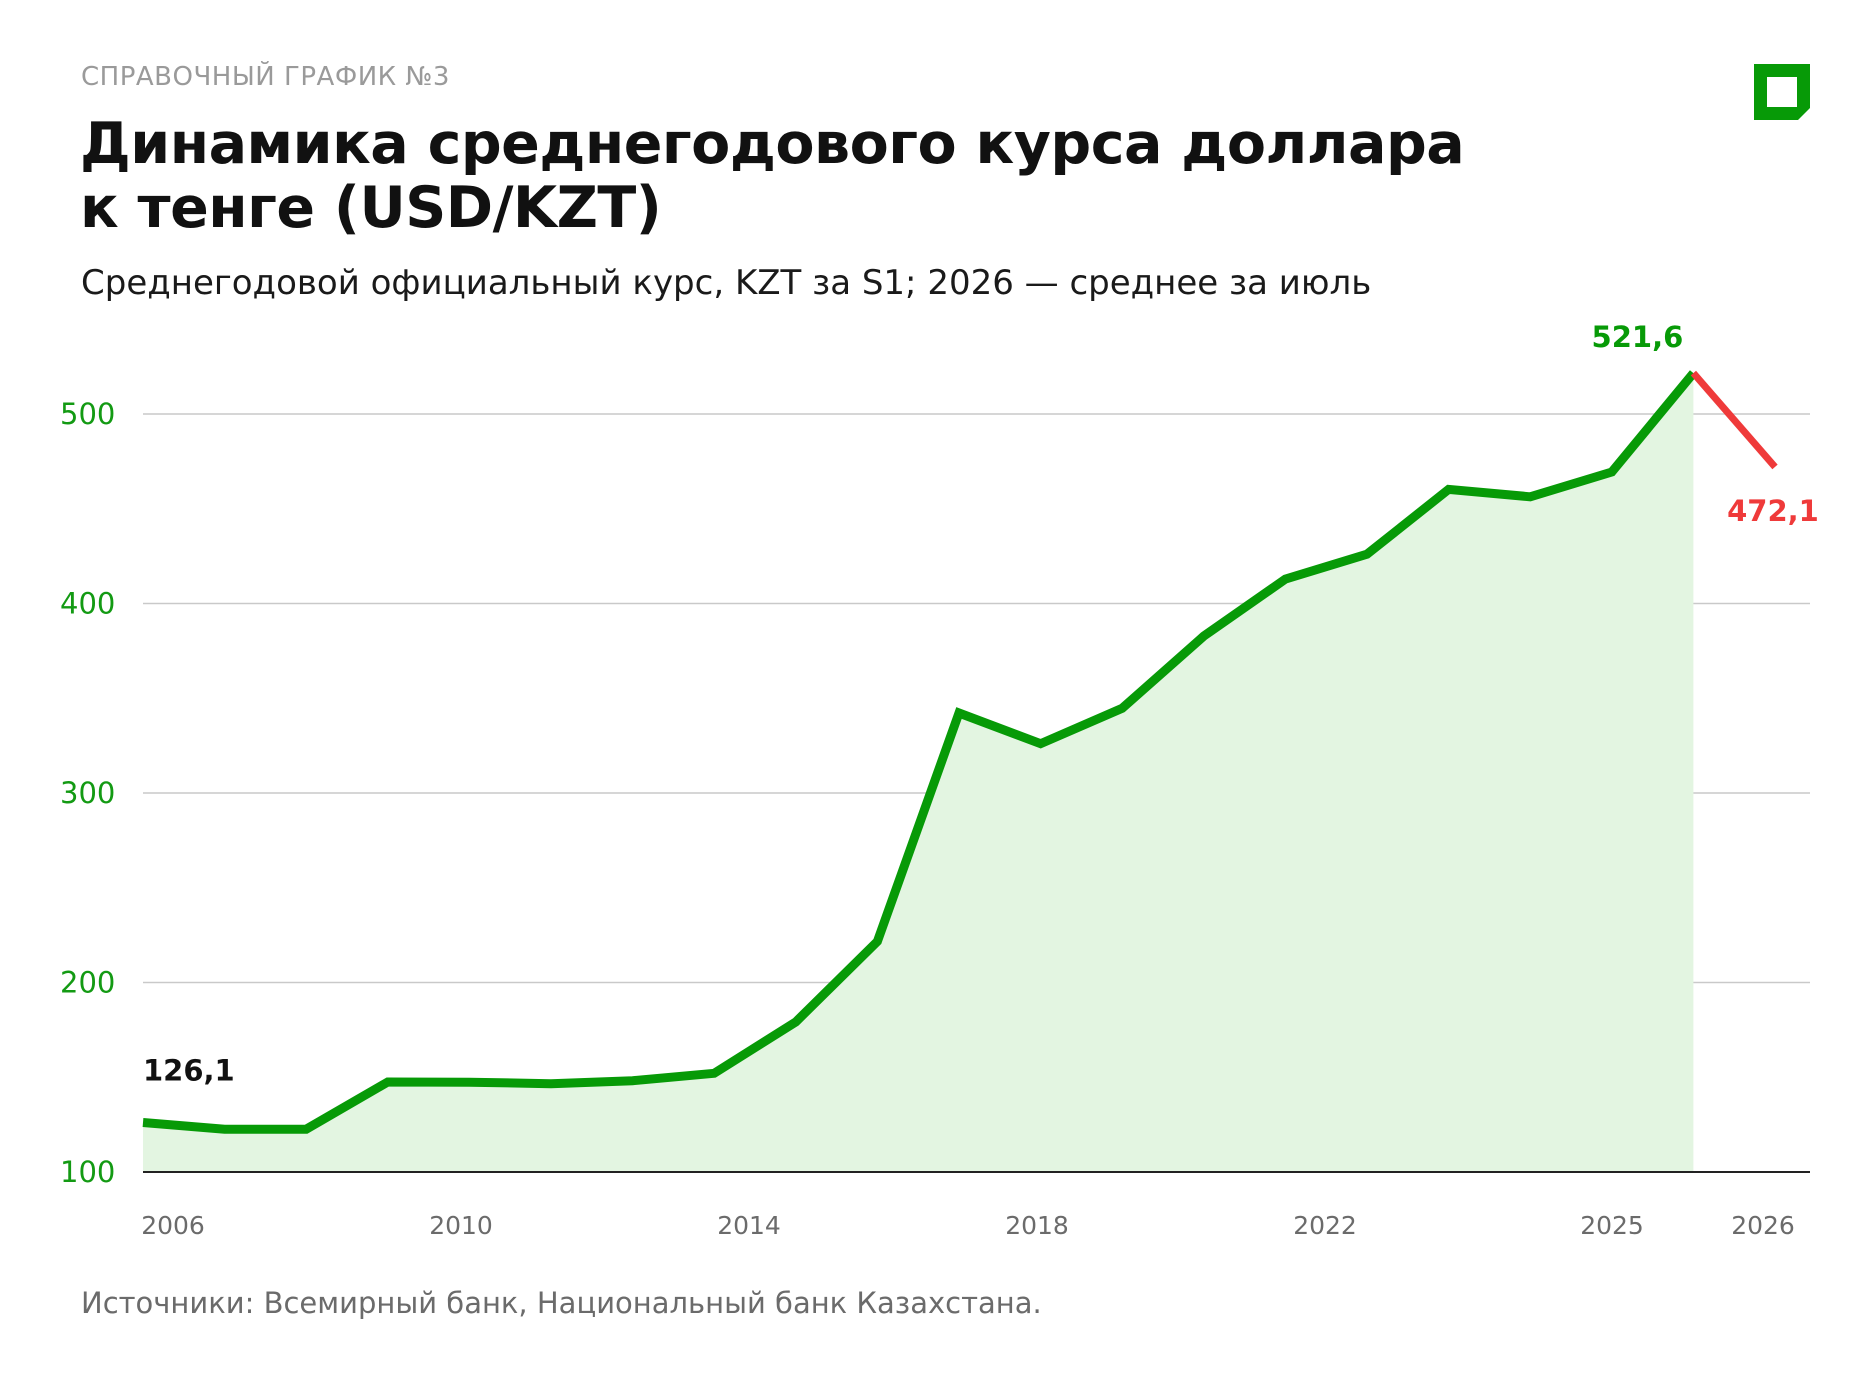  I want to click on chart-title-line-2: к тенге (USD/KZT), so click(371, 208).